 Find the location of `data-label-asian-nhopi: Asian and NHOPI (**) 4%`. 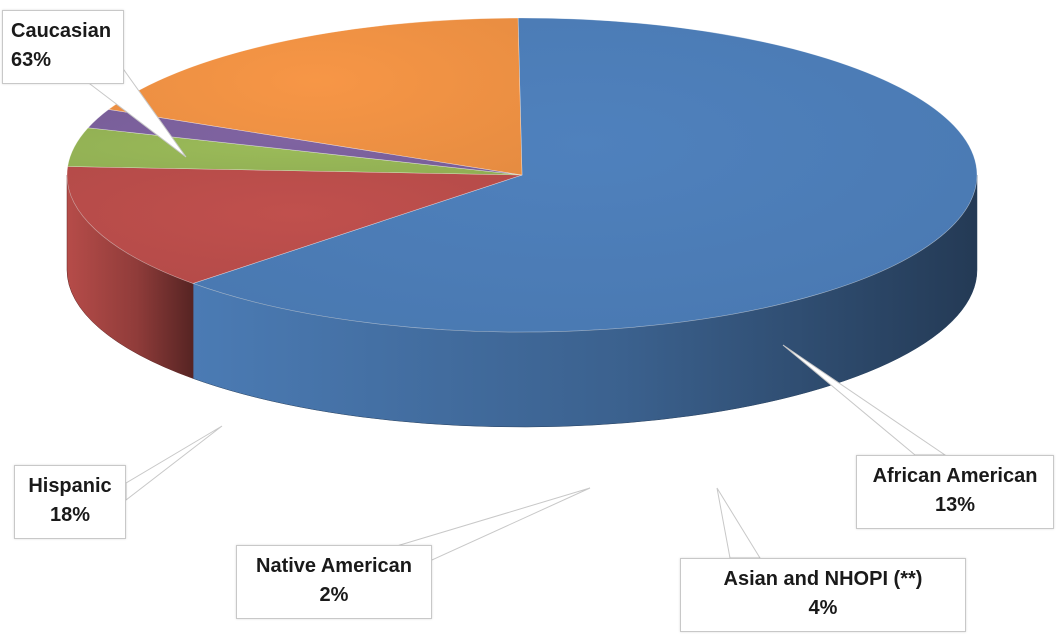

data-label-asian-nhopi: Asian and NHOPI (**) 4% is located at coordinates (823, 595).